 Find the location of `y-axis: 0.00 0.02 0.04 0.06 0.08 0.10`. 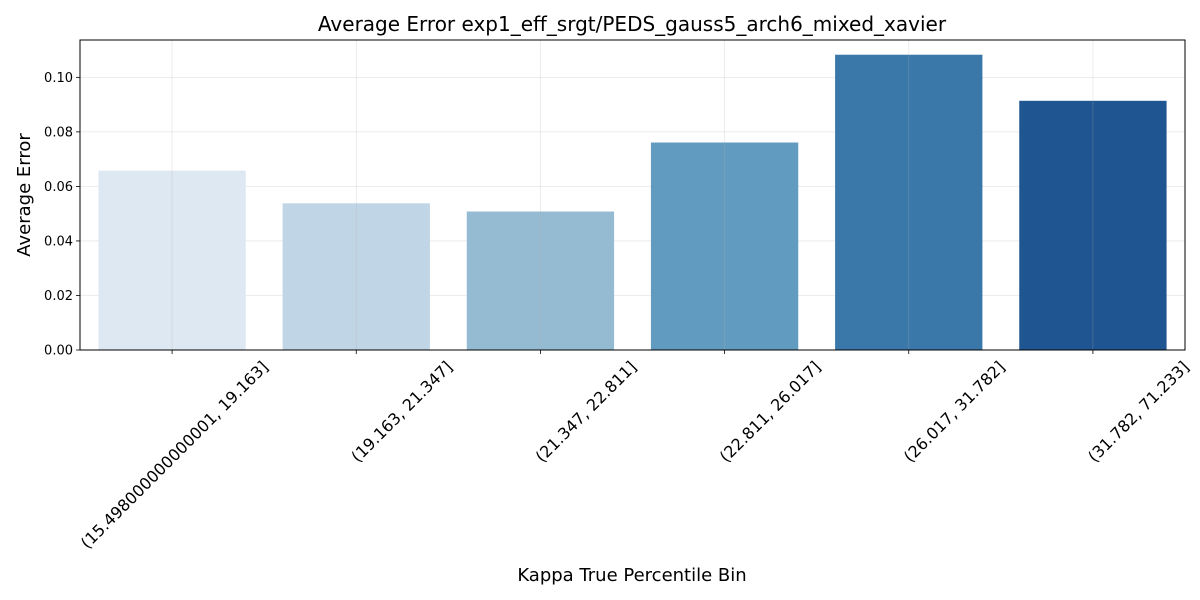

y-axis: 0.00 0.02 0.04 0.06 0.08 0.10 is located at coordinates (62, 215).